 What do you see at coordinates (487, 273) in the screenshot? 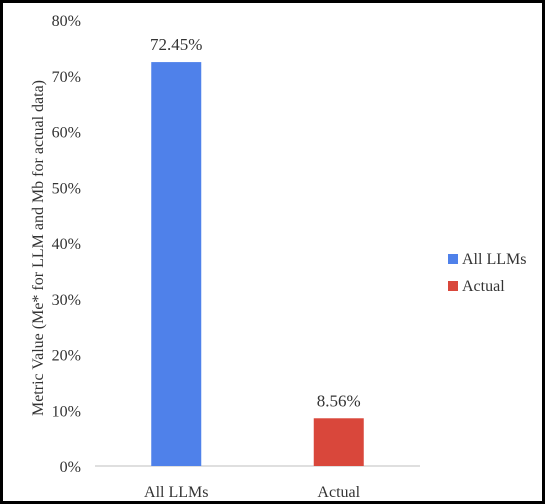
I see `legend: All LLMs Actual` at bounding box center [487, 273].